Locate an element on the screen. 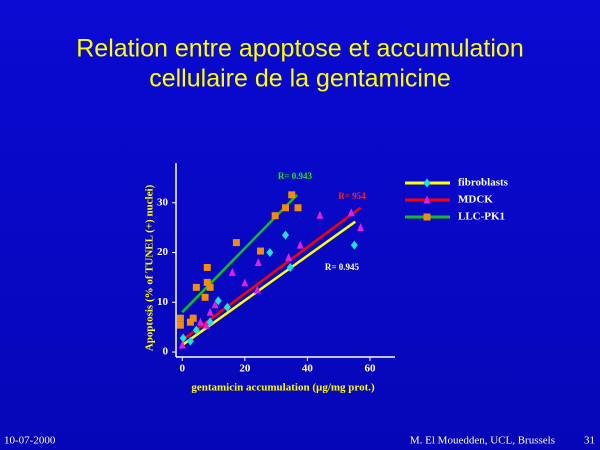 Image resolution: width=600 pixels, height=450 pixels. y-tick-label: 30 is located at coordinates (163, 202).